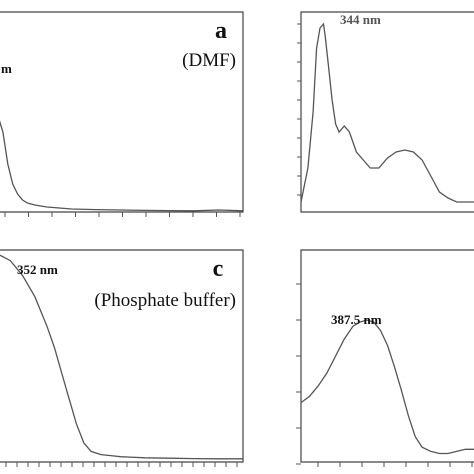 The width and height of the screenshot is (474, 474). What do you see at coordinates (122, 214) in the screenshot?
I see `panel-a-x-ticks` at bounding box center [122, 214].